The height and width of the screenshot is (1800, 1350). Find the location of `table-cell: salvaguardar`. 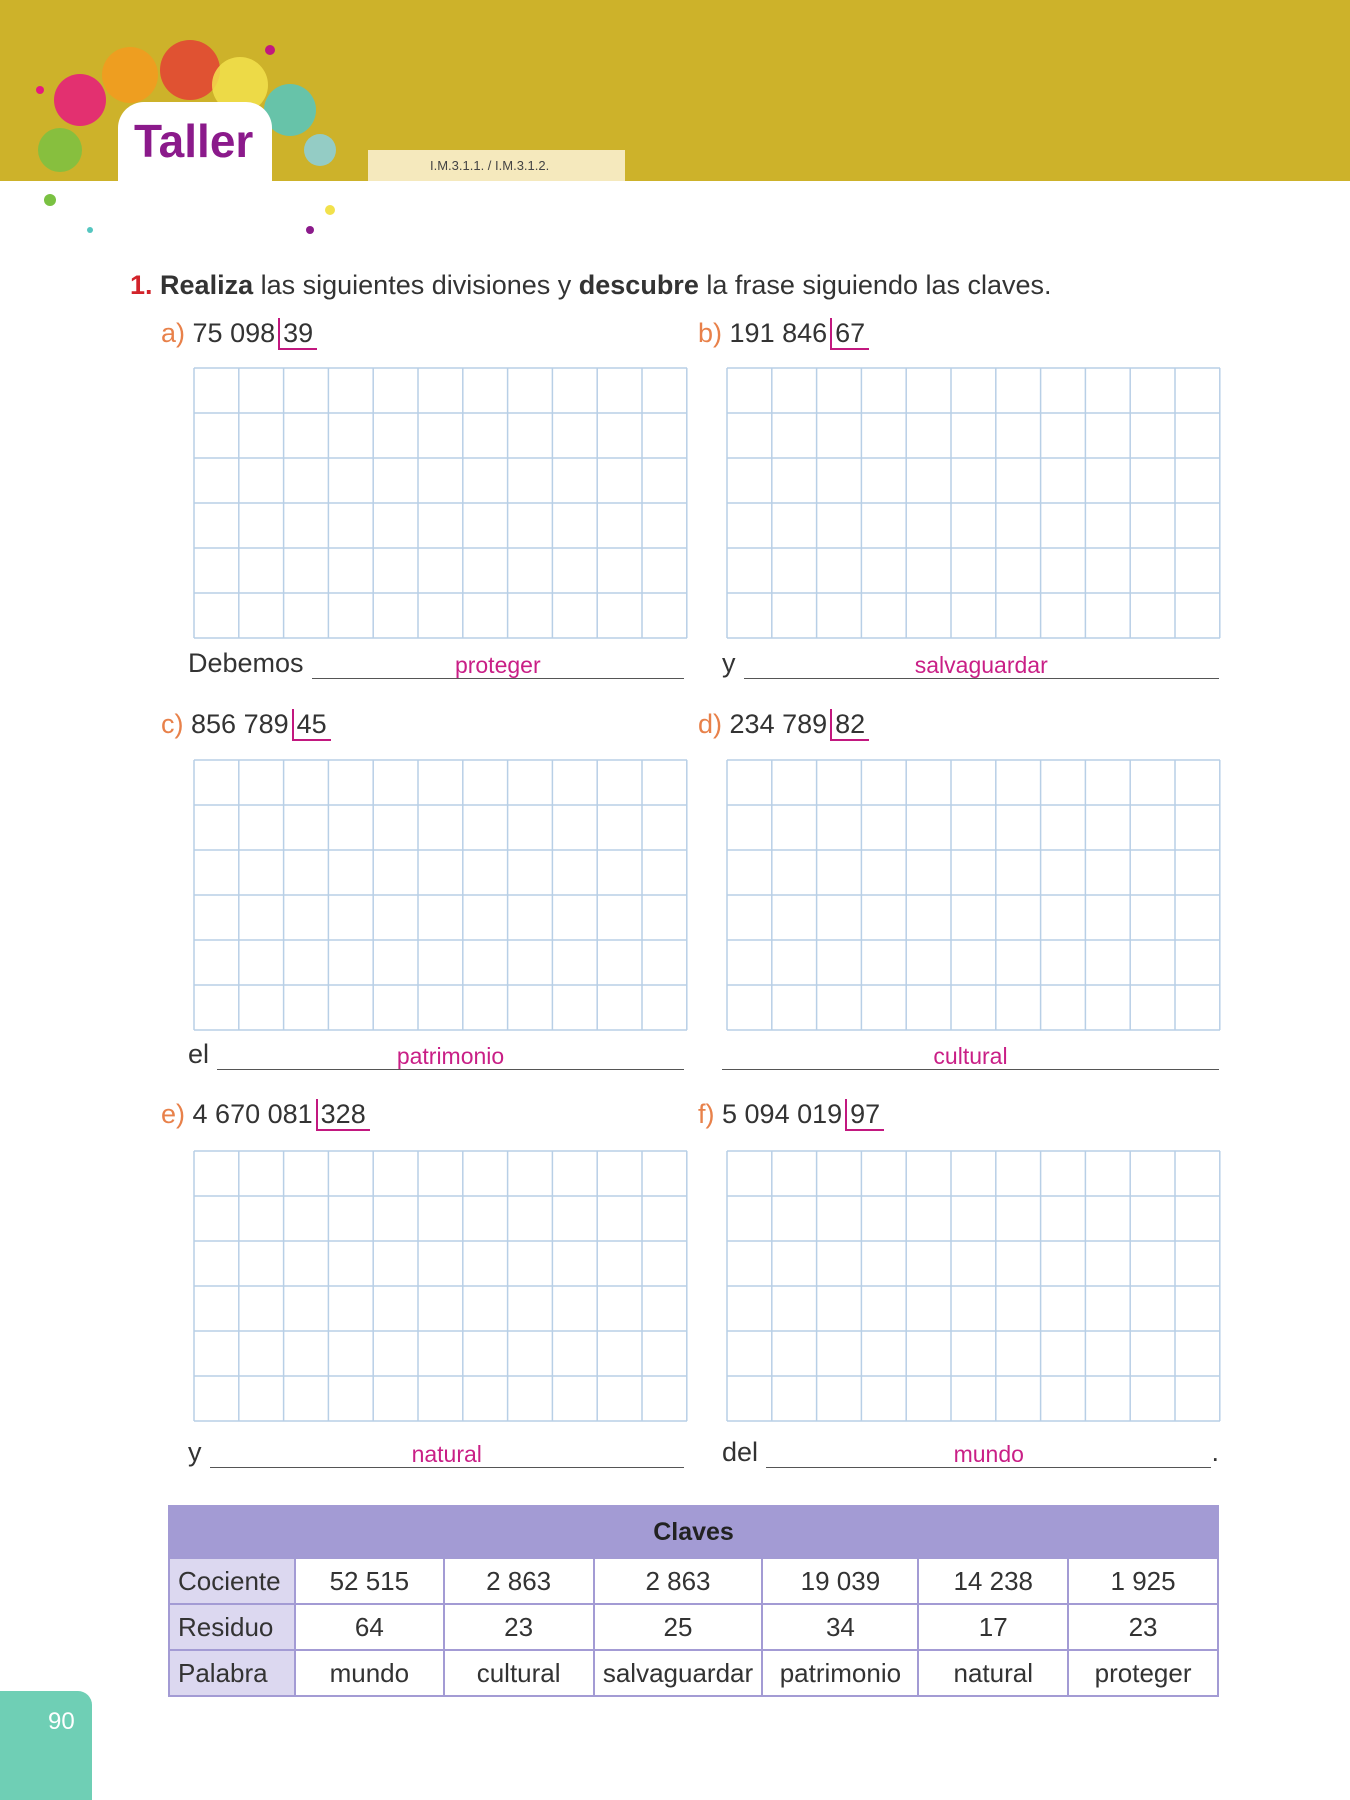

table-cell: salvaguardar is located at coordinates (678, 1673).